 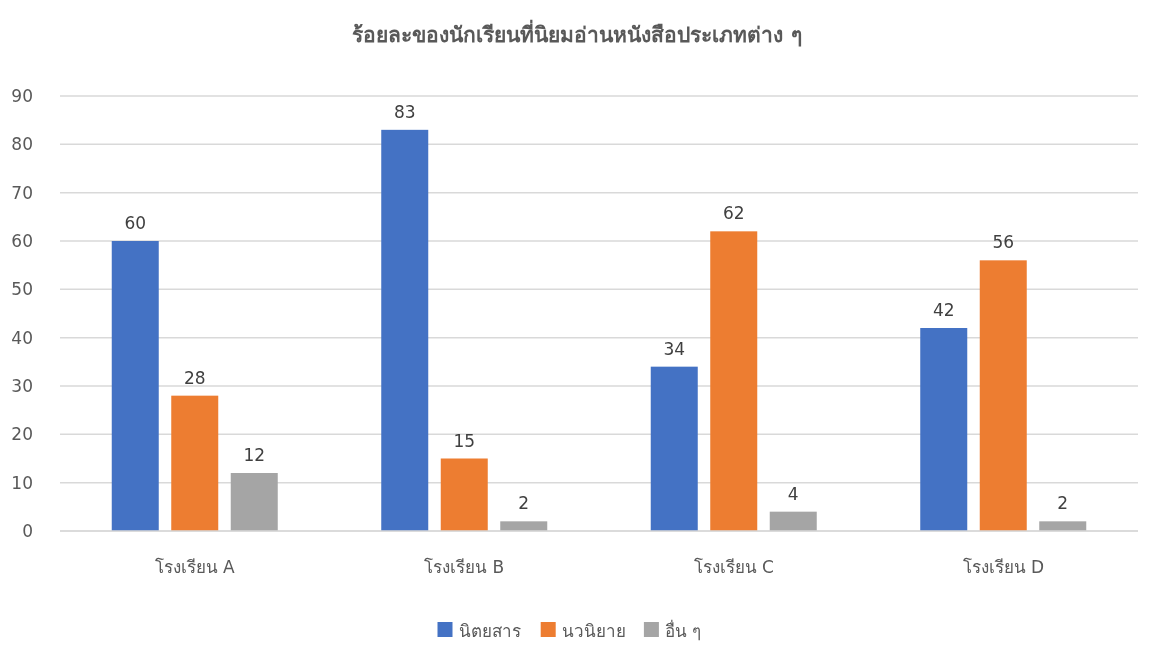 What do you see at coordinates (404, 111) in the screenshot?
I see `data-label: 83` at bounding box center [404, 111].